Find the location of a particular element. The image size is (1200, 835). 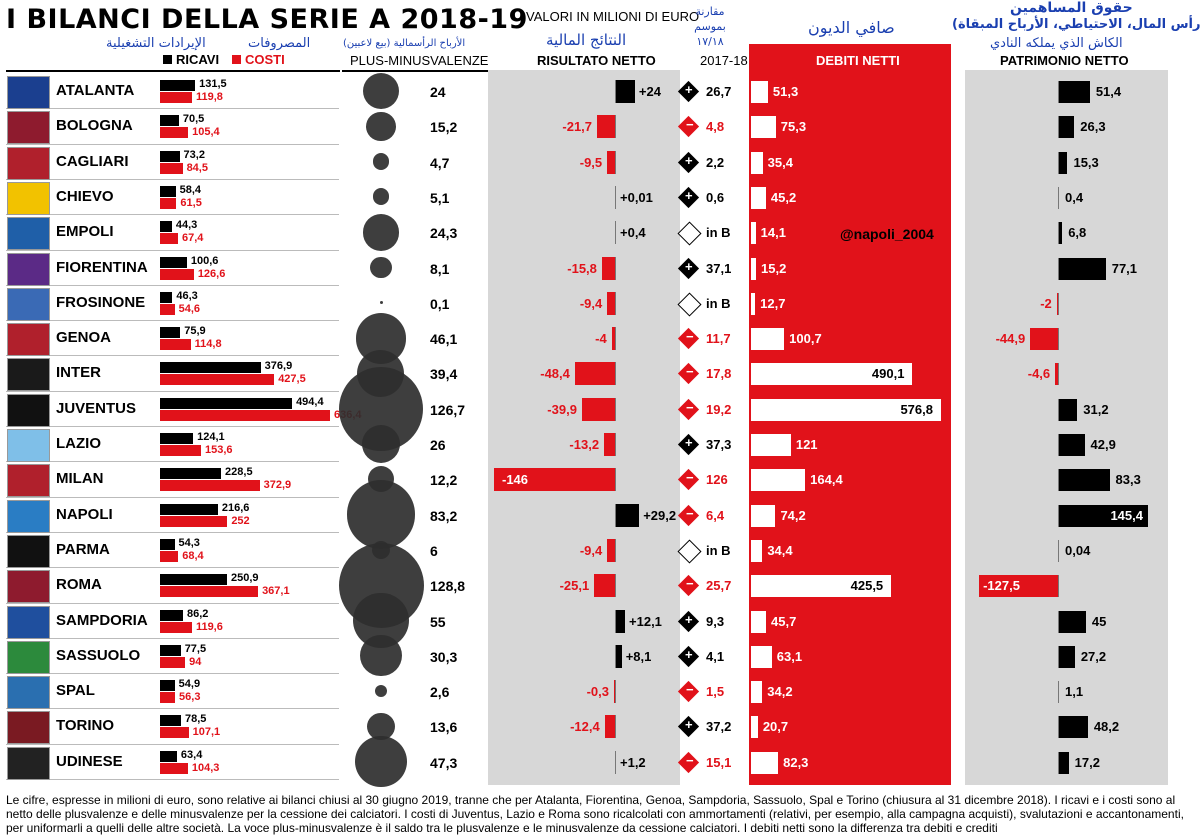

debt-value: 576,8 is located at coordinates (916, 409).